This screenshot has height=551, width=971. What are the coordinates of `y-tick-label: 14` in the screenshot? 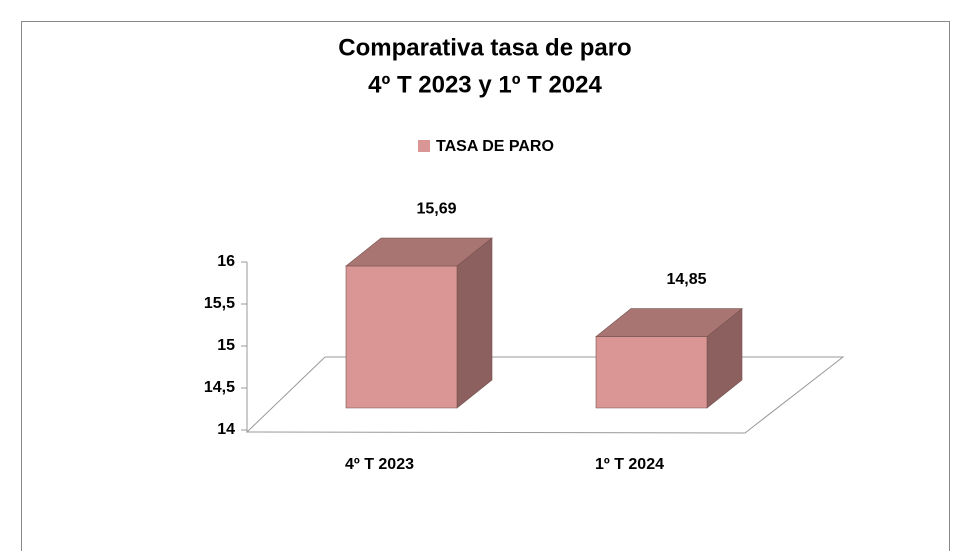 It's located at (226, 429).